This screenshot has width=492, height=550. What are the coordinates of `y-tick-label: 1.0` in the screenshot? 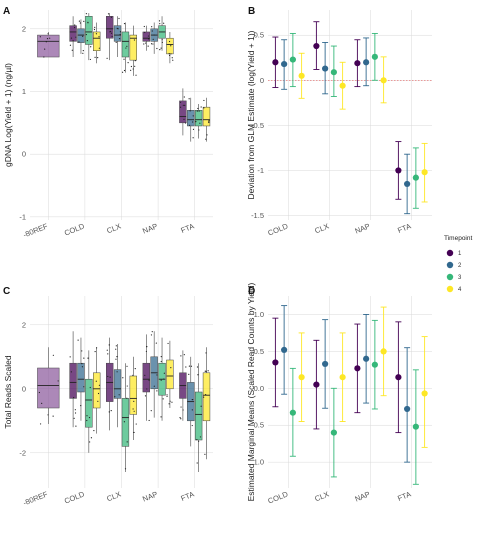 It's located at (259, 314).